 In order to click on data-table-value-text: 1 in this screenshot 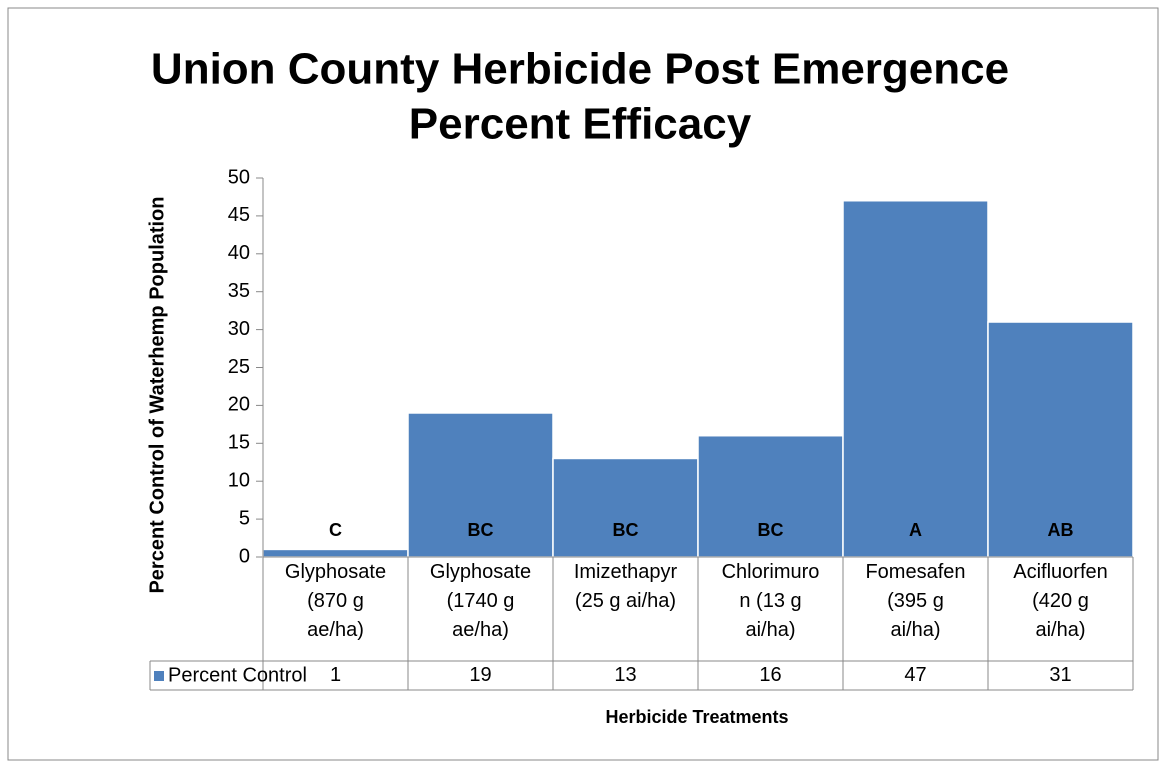, I will do `click(335, 675)`.